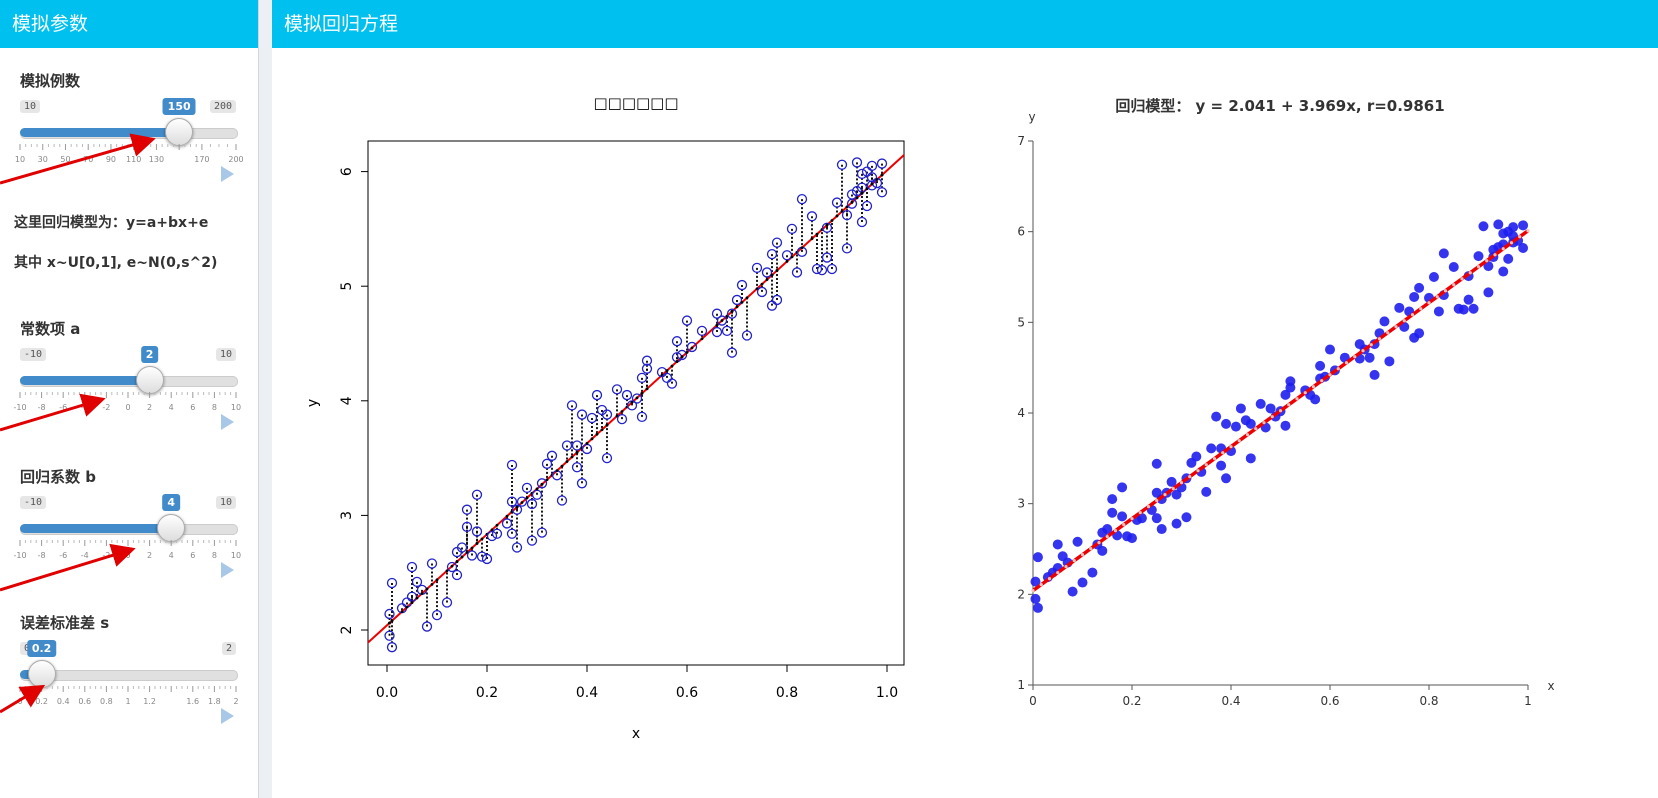  I want to click on slider-value-label: 2, so click(149, 354).